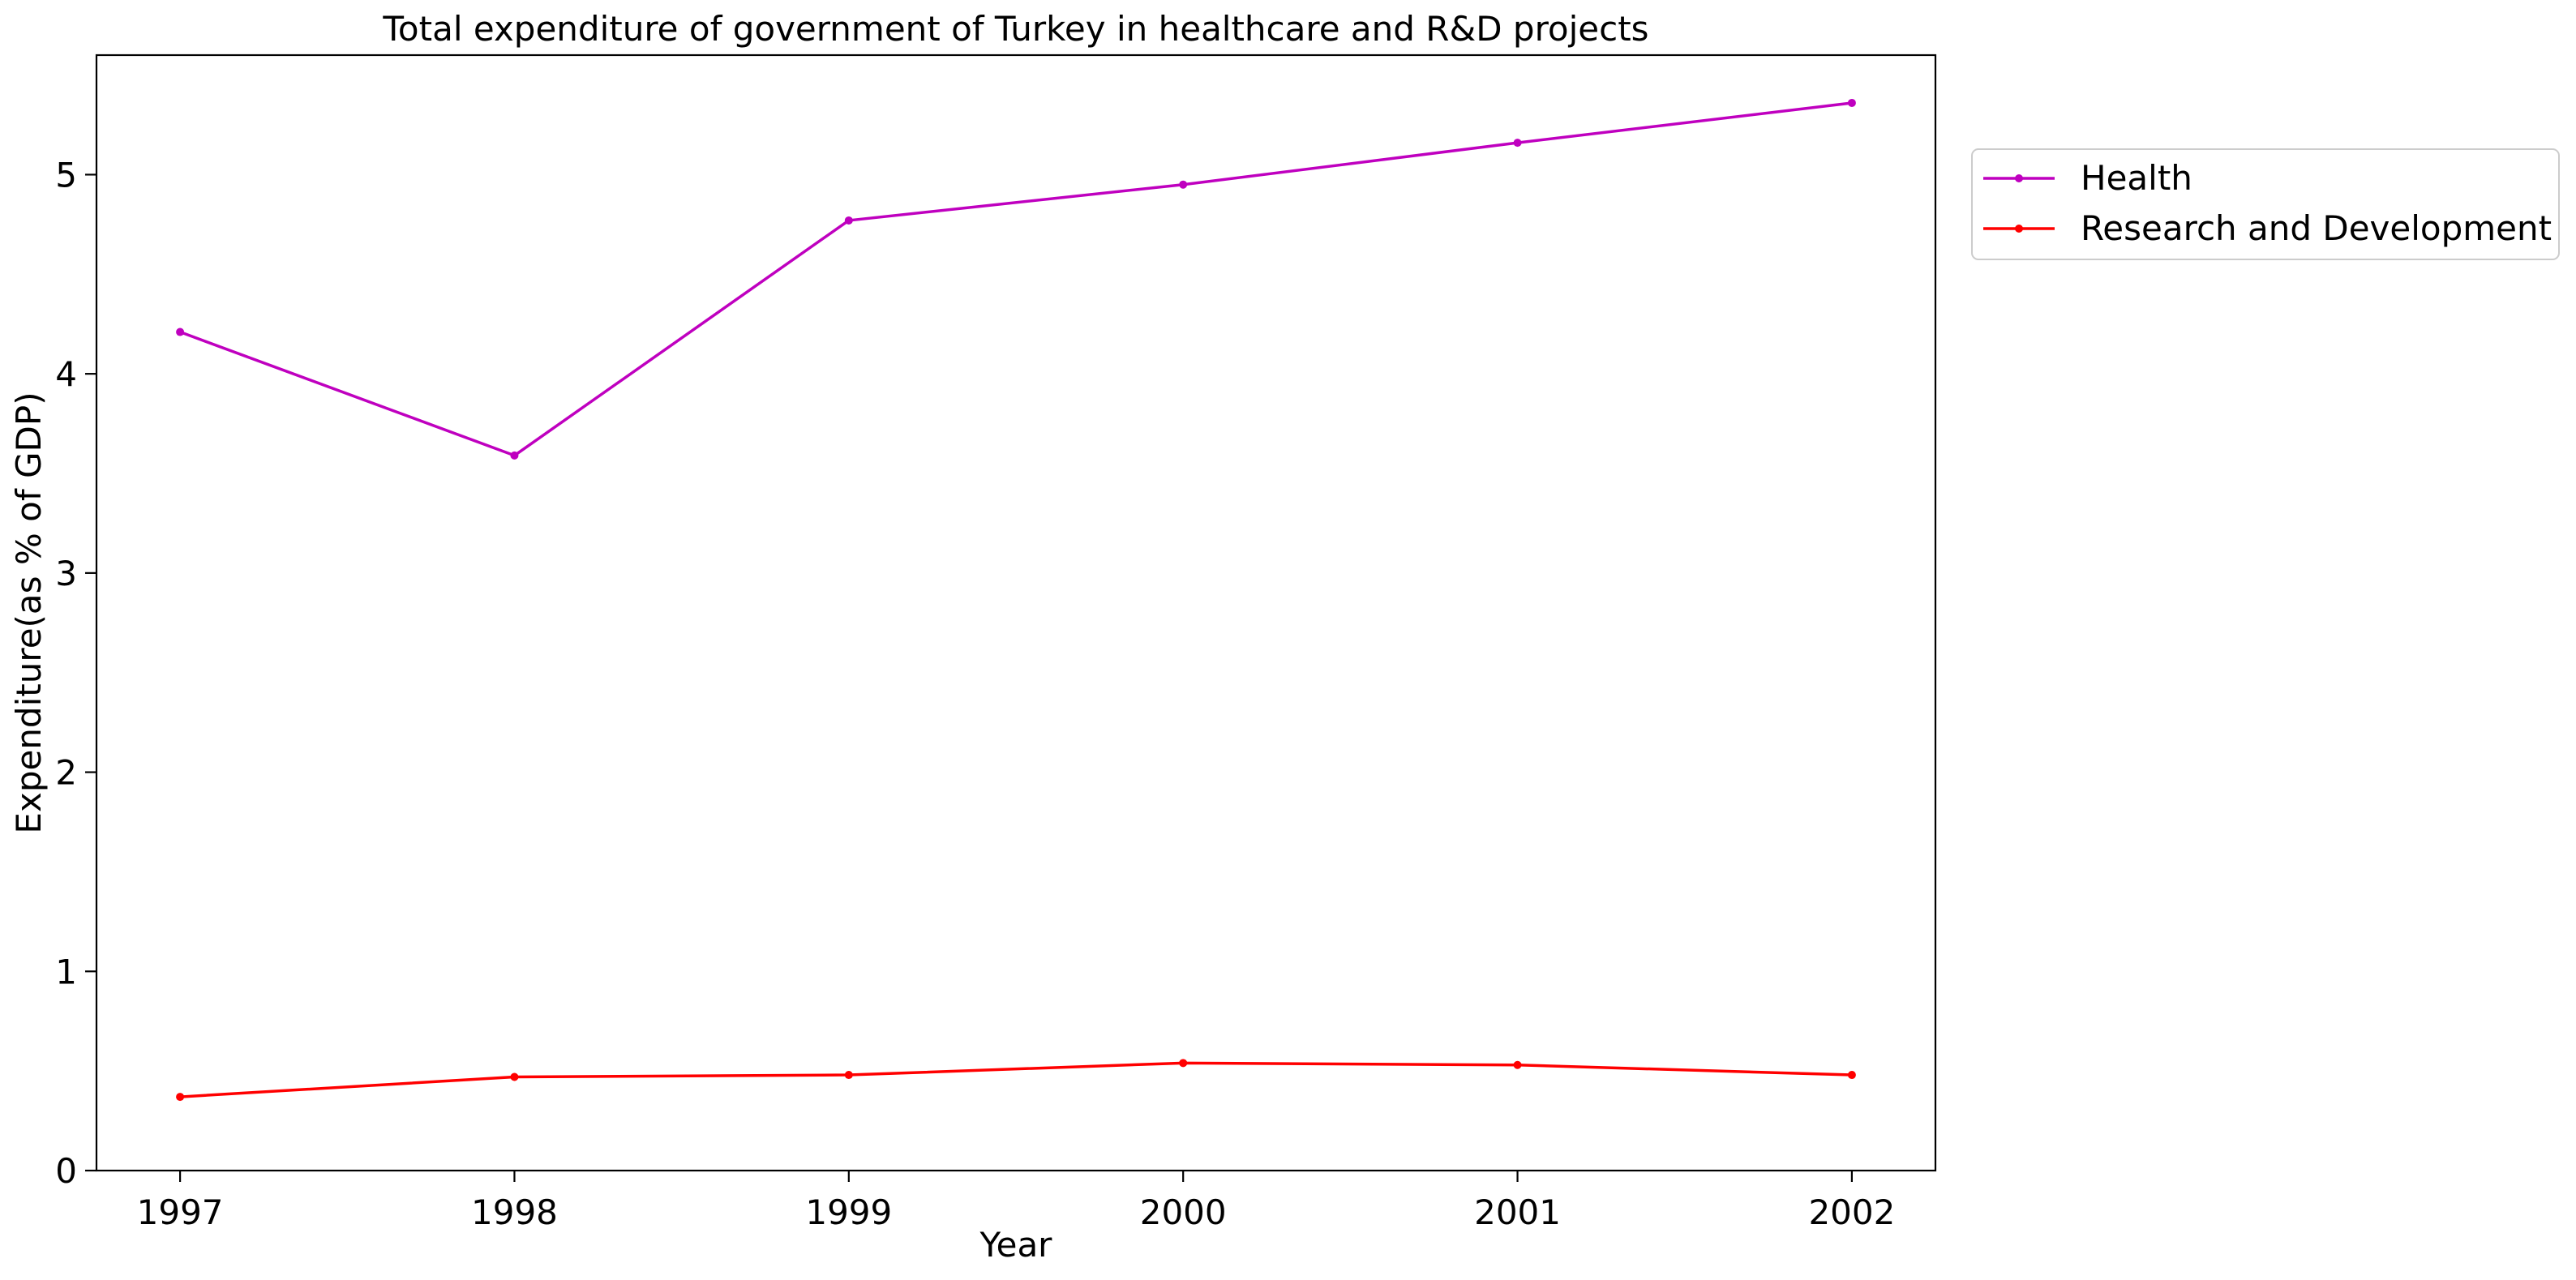  Describe the element at coordinates (2316, 228) in the screenshot. I see `legend-label-research-and-development: Research and Development` at that location.